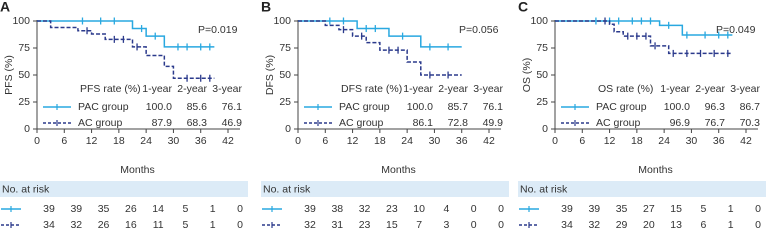  Describe the element at coordinates (493, 123) in the screenshot. I see `rate-value: 49.9` at that location.